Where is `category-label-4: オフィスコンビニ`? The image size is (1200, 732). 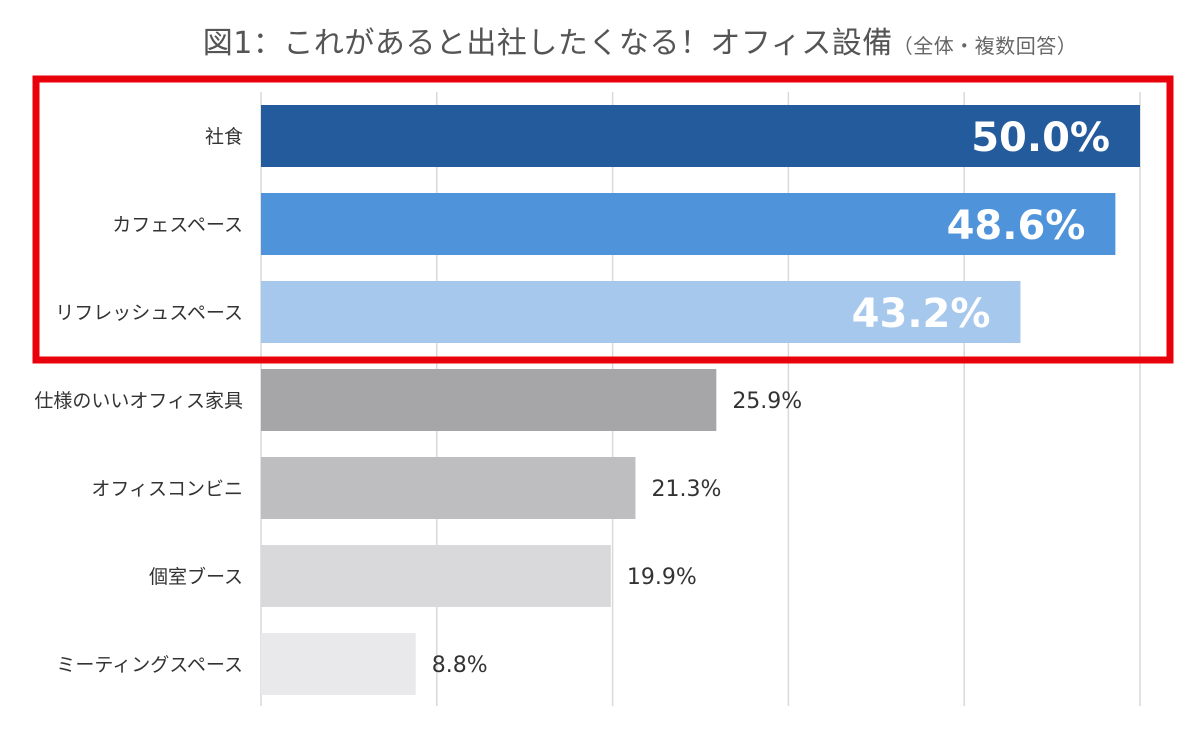 category-label-4: オフィスコンビニ is located at coordinates (167, 489).